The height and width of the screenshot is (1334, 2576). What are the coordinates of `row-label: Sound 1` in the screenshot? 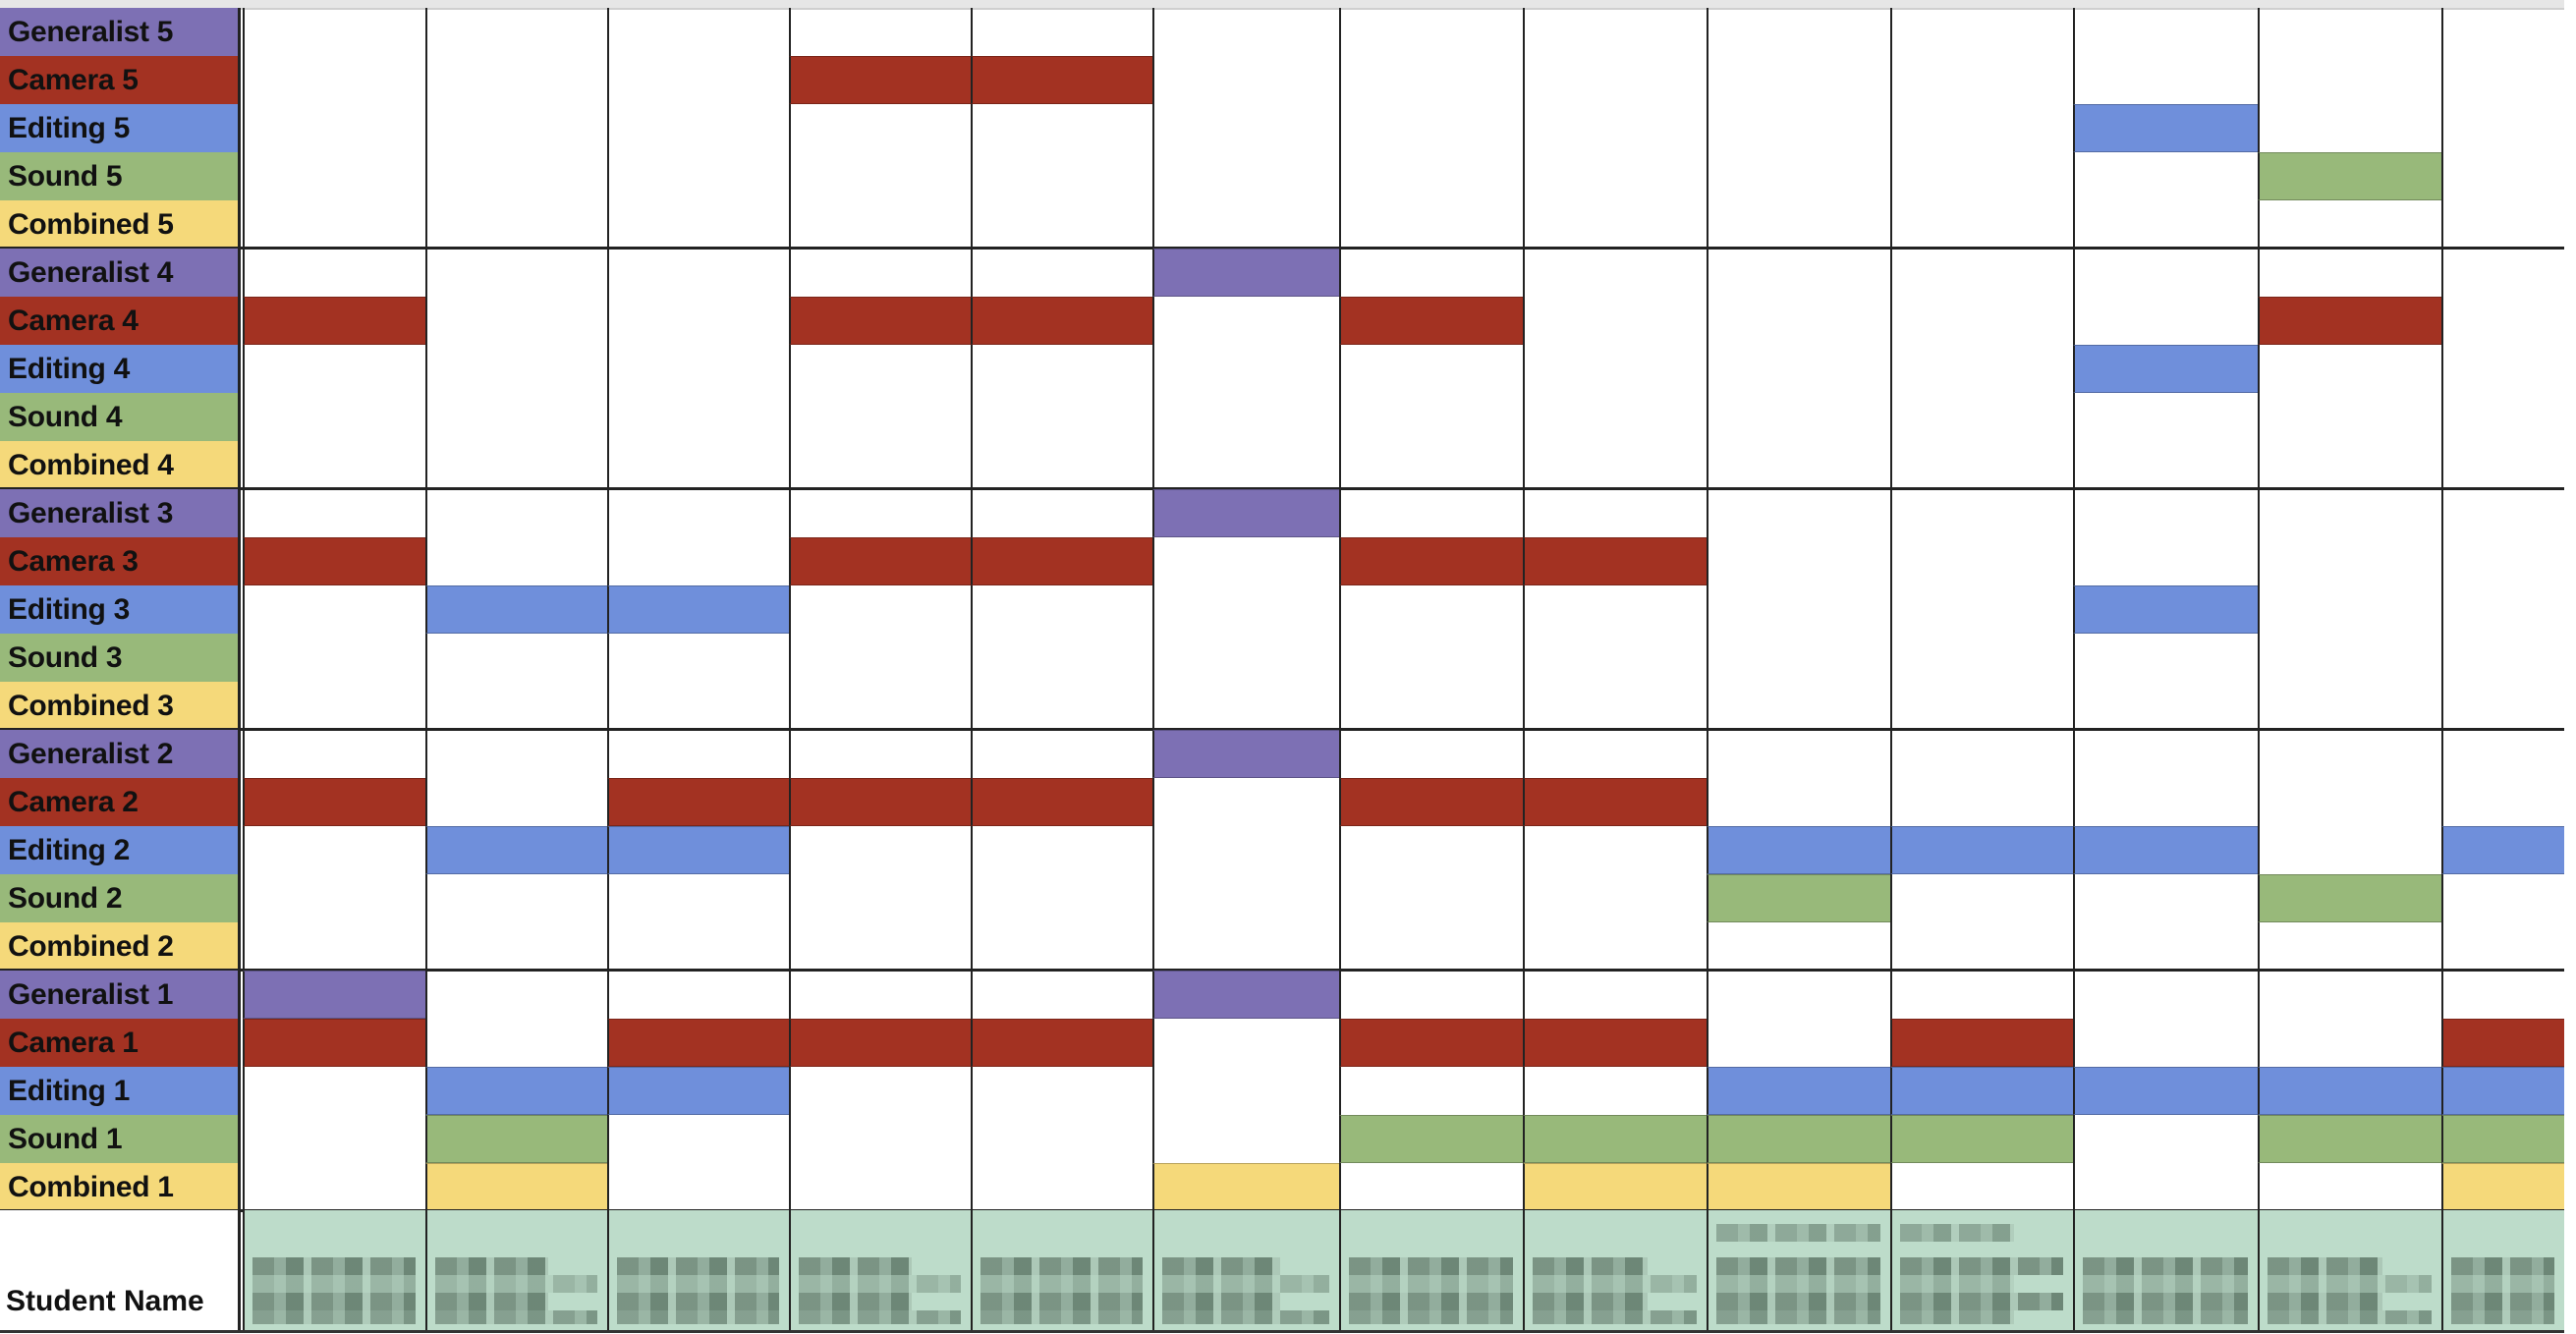 It's located at (120, 1139).